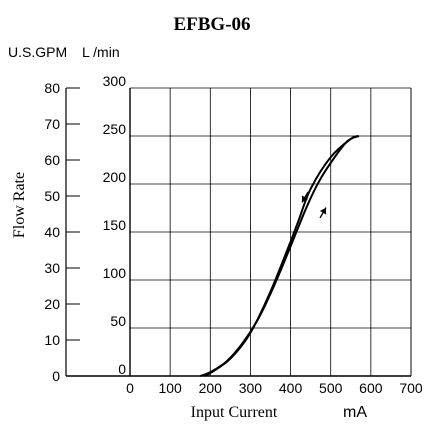  I want to click on gpm-tick-label: 0, so click(56, 376).